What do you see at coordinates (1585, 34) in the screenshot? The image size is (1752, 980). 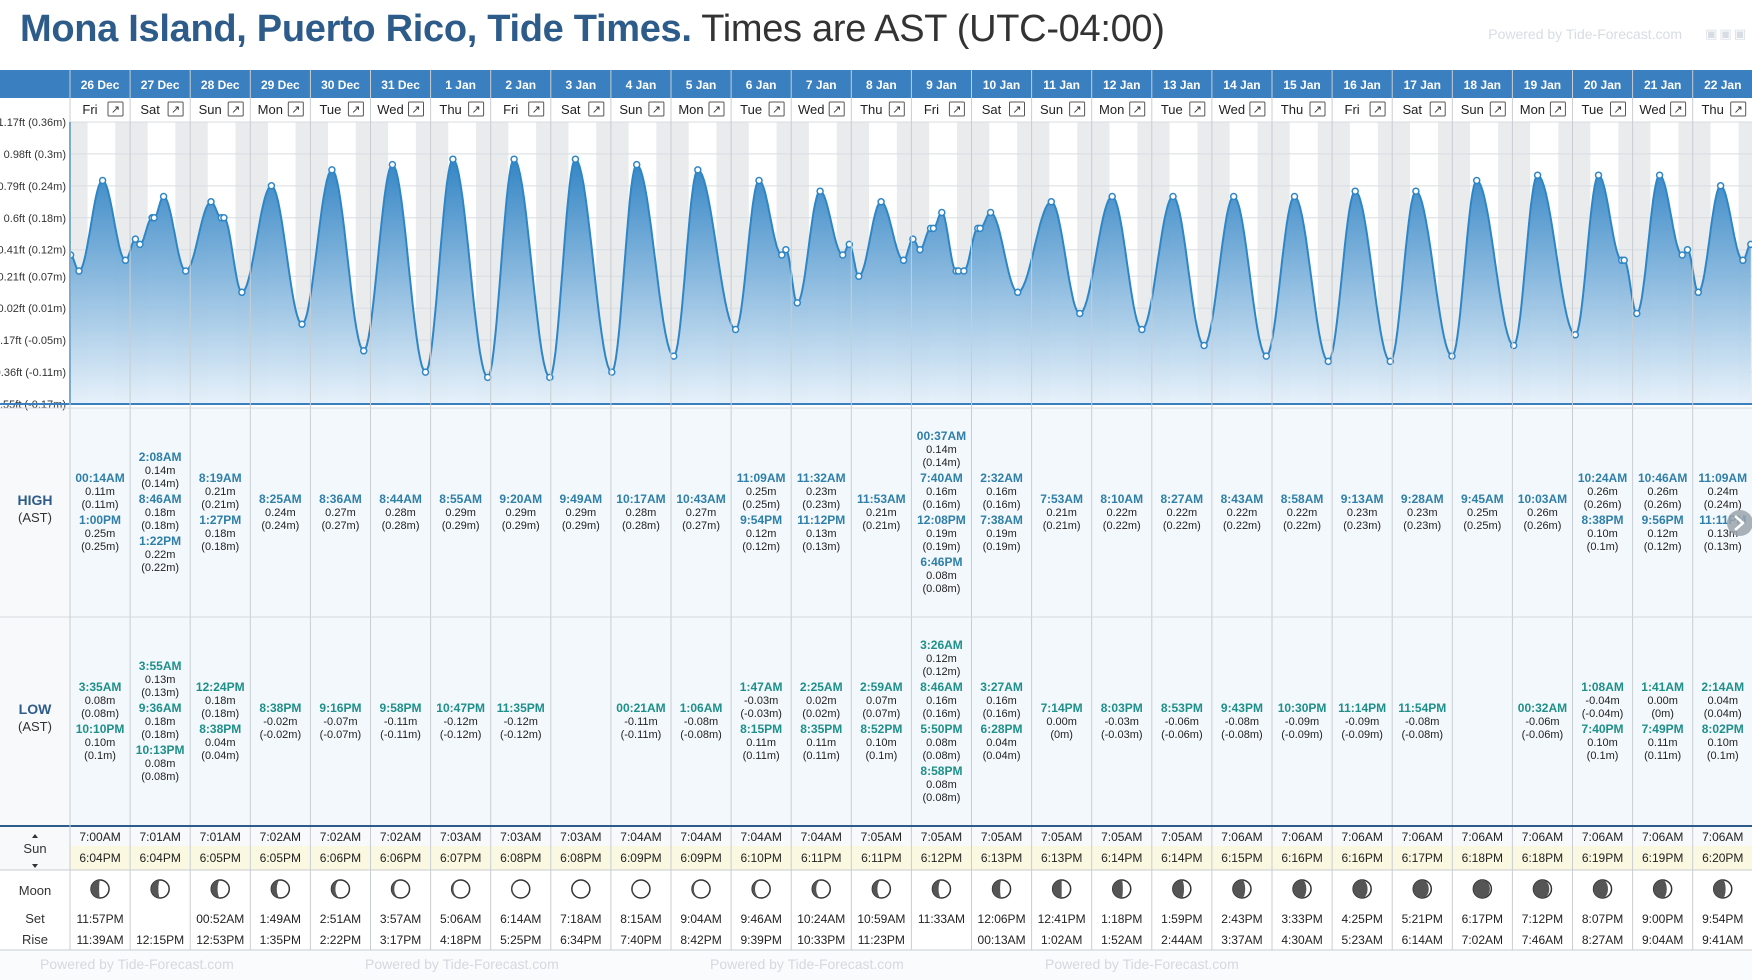 I see `powered-by-top: Powered by Tide-Forecast.com` at bounding box center [1585, 34].